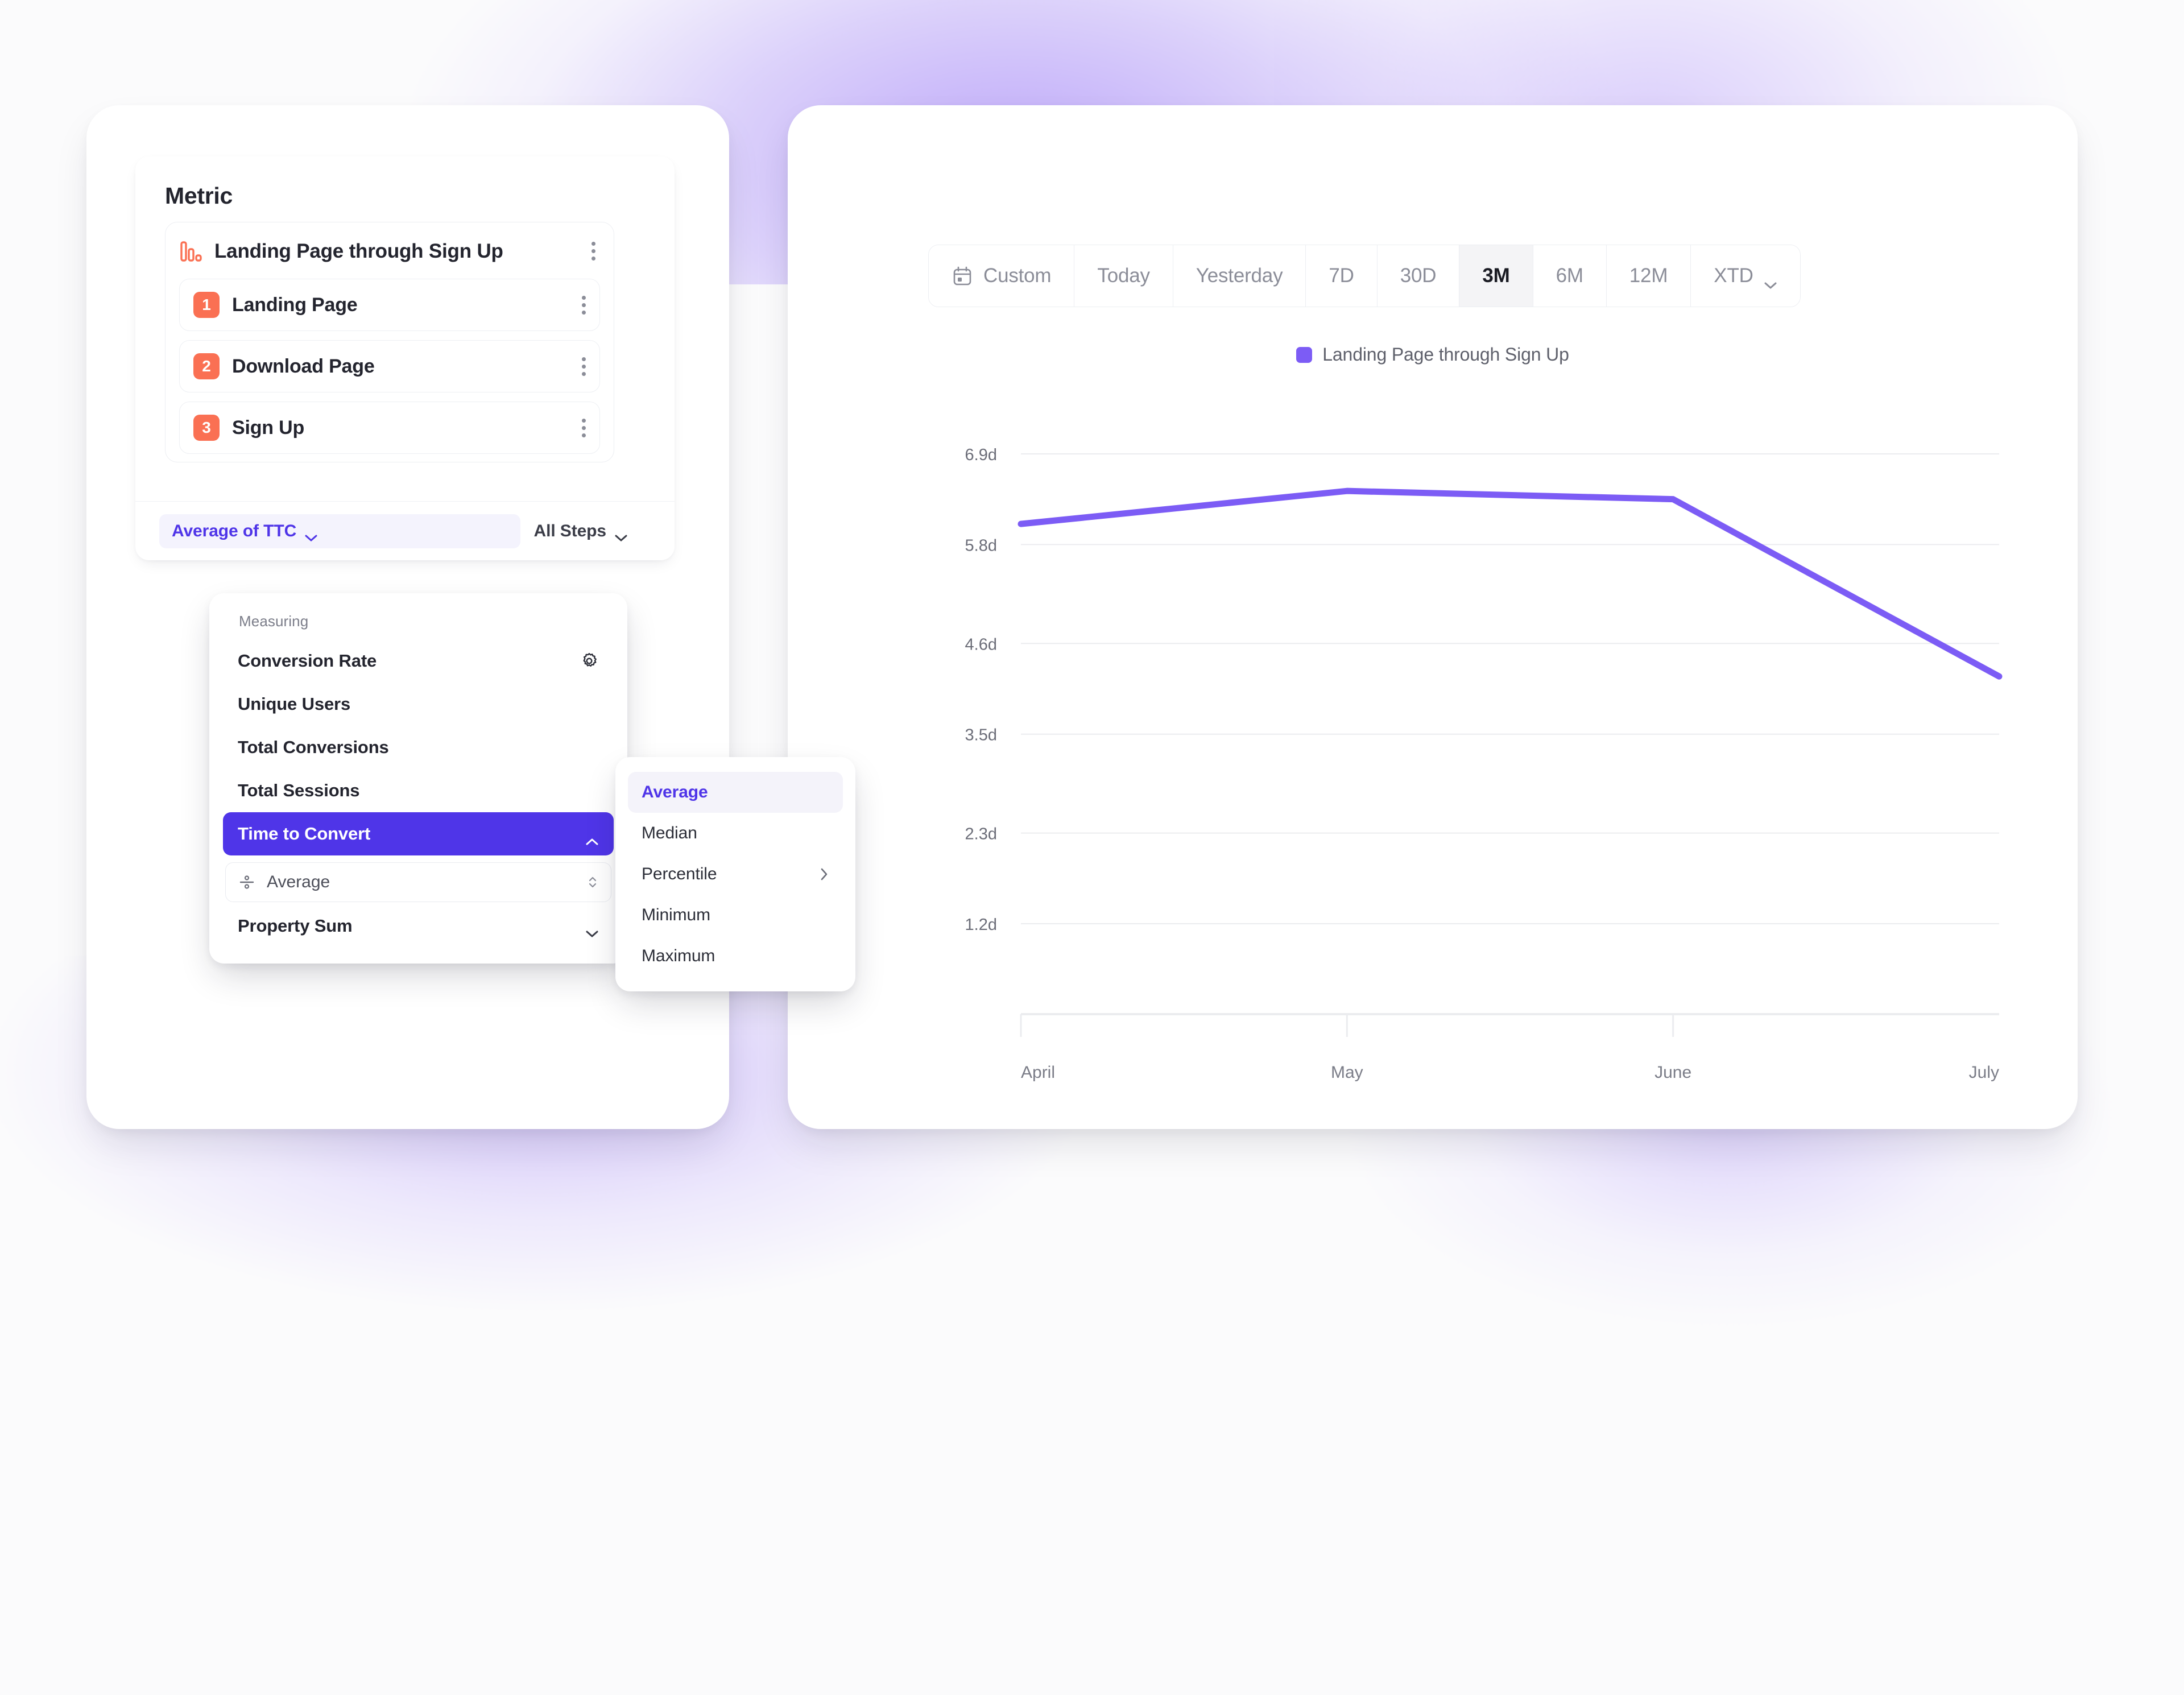 The image size is (2184, 1695). Describe the element at coordinates (307, 661) in the screenshot. I see `menu-item-label: Conversion Rate` at that location.